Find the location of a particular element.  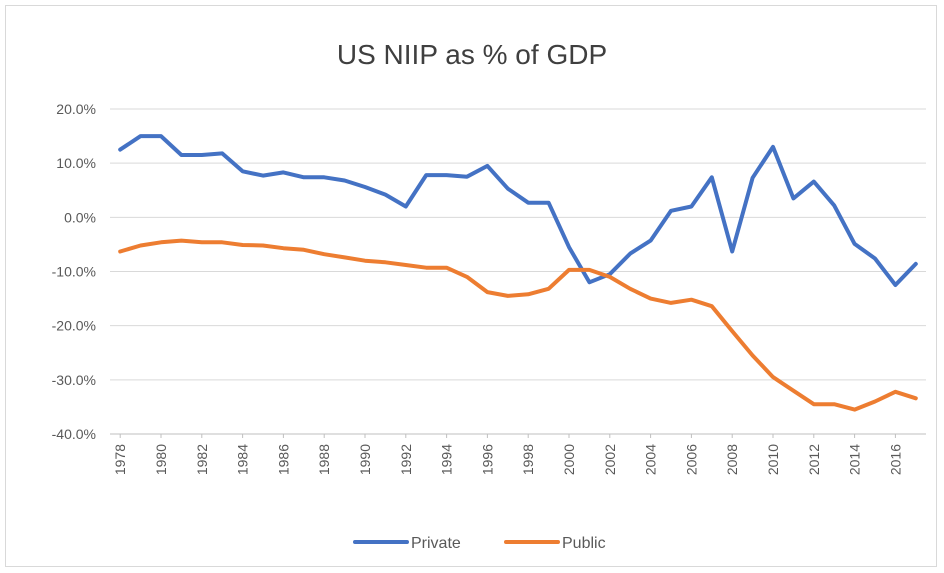

x-tick-label: 1980 is located at coordinates (161, 459).